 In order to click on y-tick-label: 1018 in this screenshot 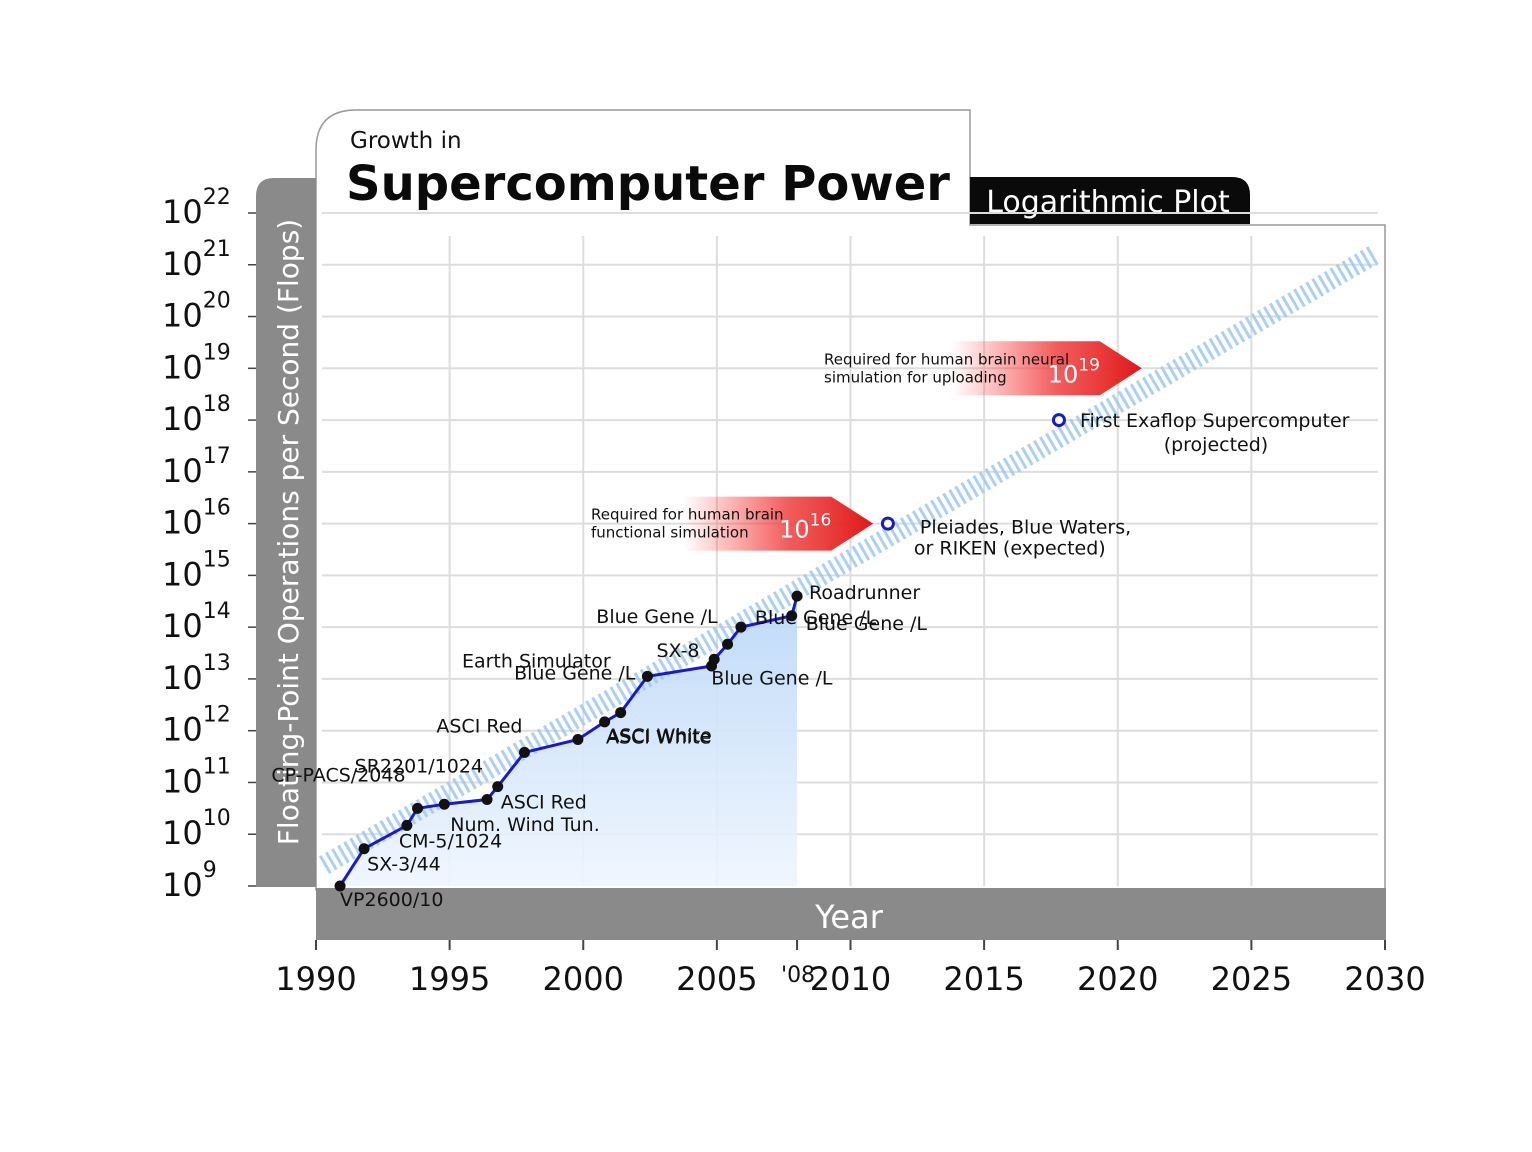, I will do `click(196, 415)`.